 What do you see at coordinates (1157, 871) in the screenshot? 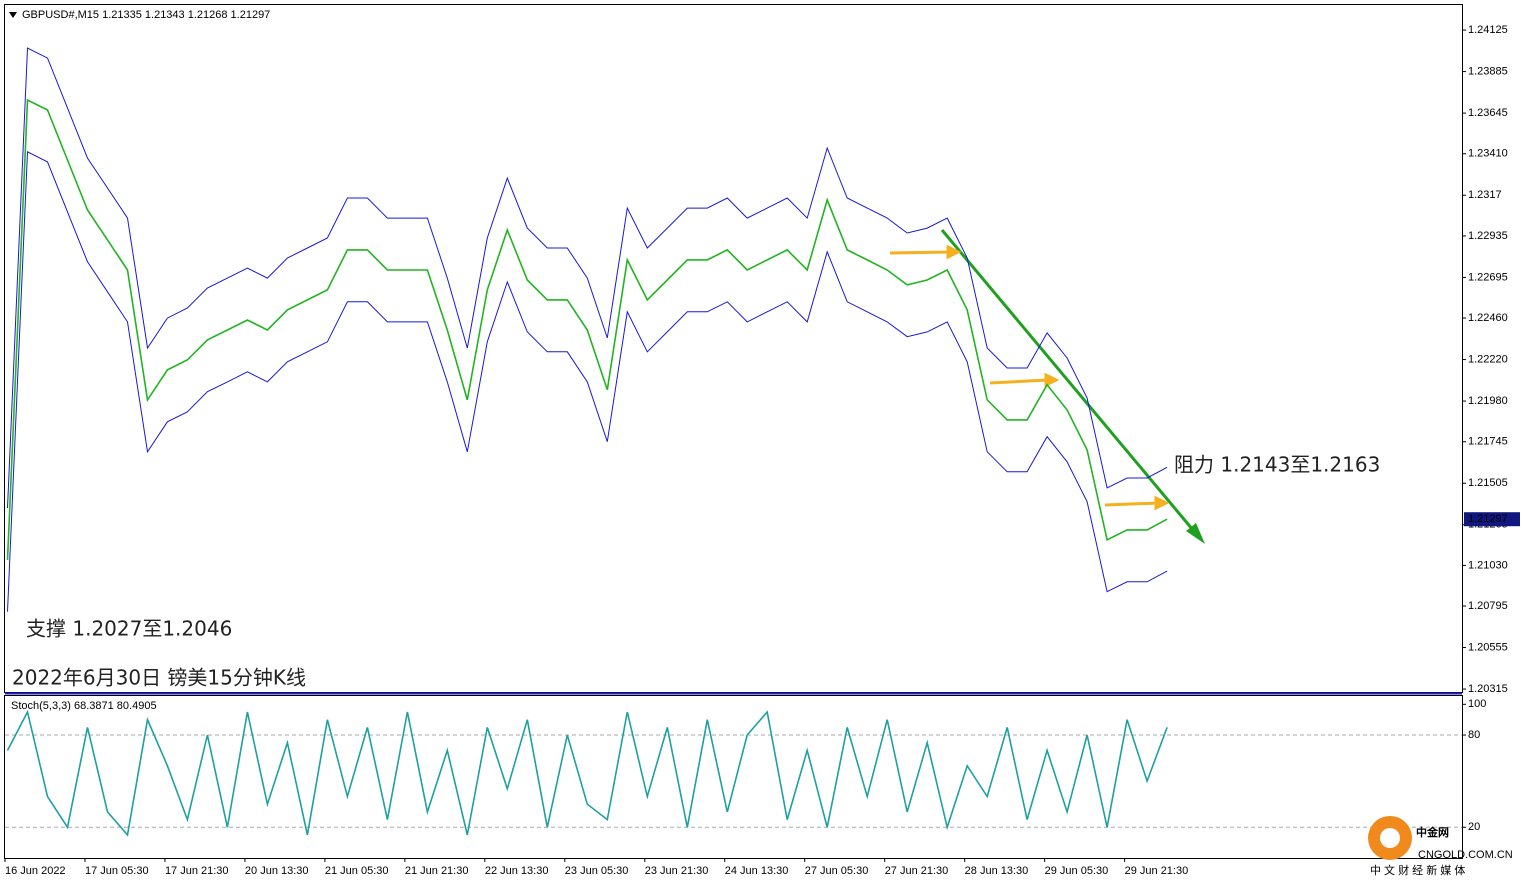
I see `x-tick-label: 29 Jun 21:30` at bounding box center [1157, 871].